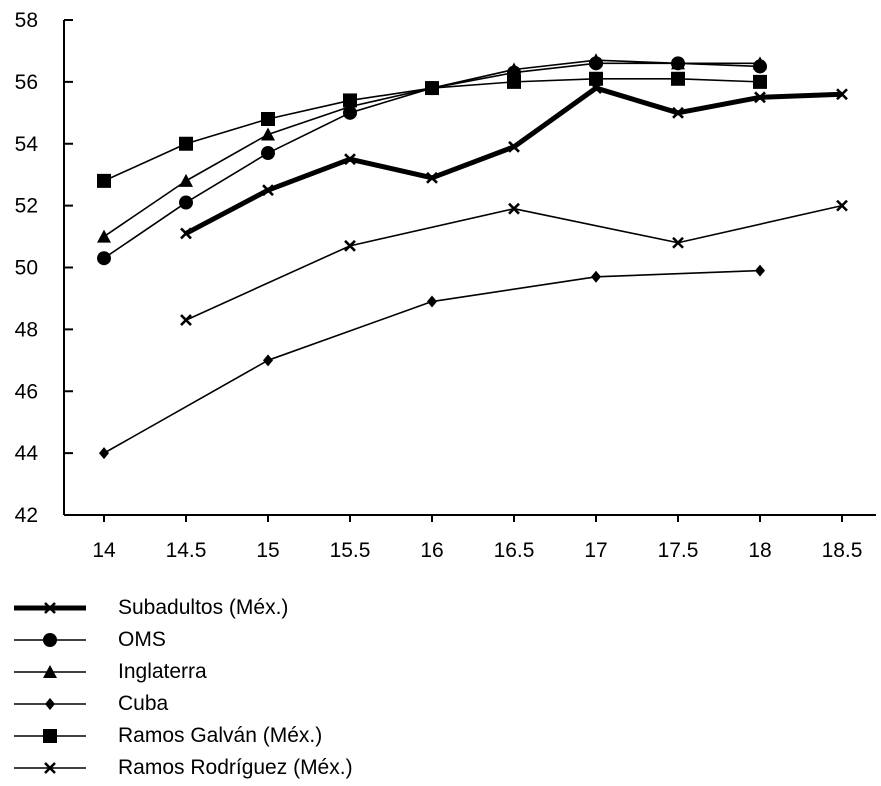 The width and height of the screenshot is (881, 786). What do you see at coordinates (27, 453) in the screenshot?
I see `y-tick-label: 44` at bounding box center [27, 453].